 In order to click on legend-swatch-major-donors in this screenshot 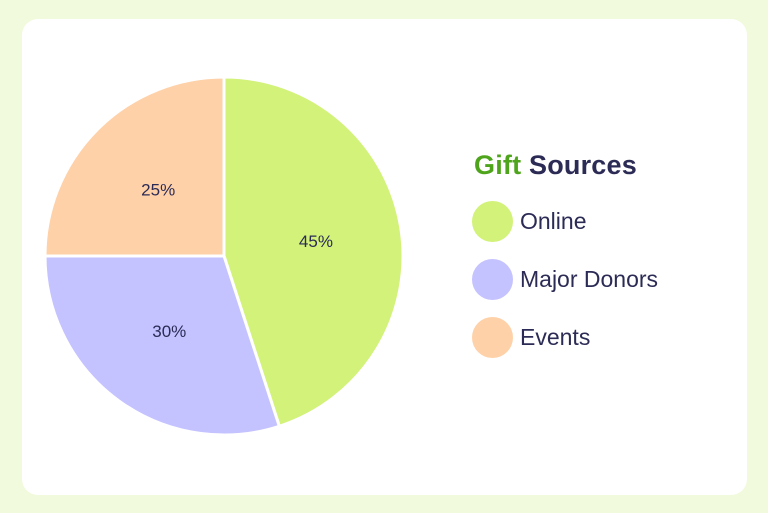, I will do `click(492, 279)`.